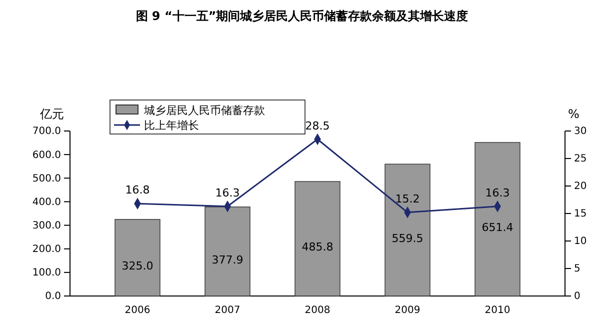 This screenshot has width=604, height=334. What do you see at coordinates (407, 199) in the screenshot?
I see `data-label: 15.2` at bounding box center [407, 199].